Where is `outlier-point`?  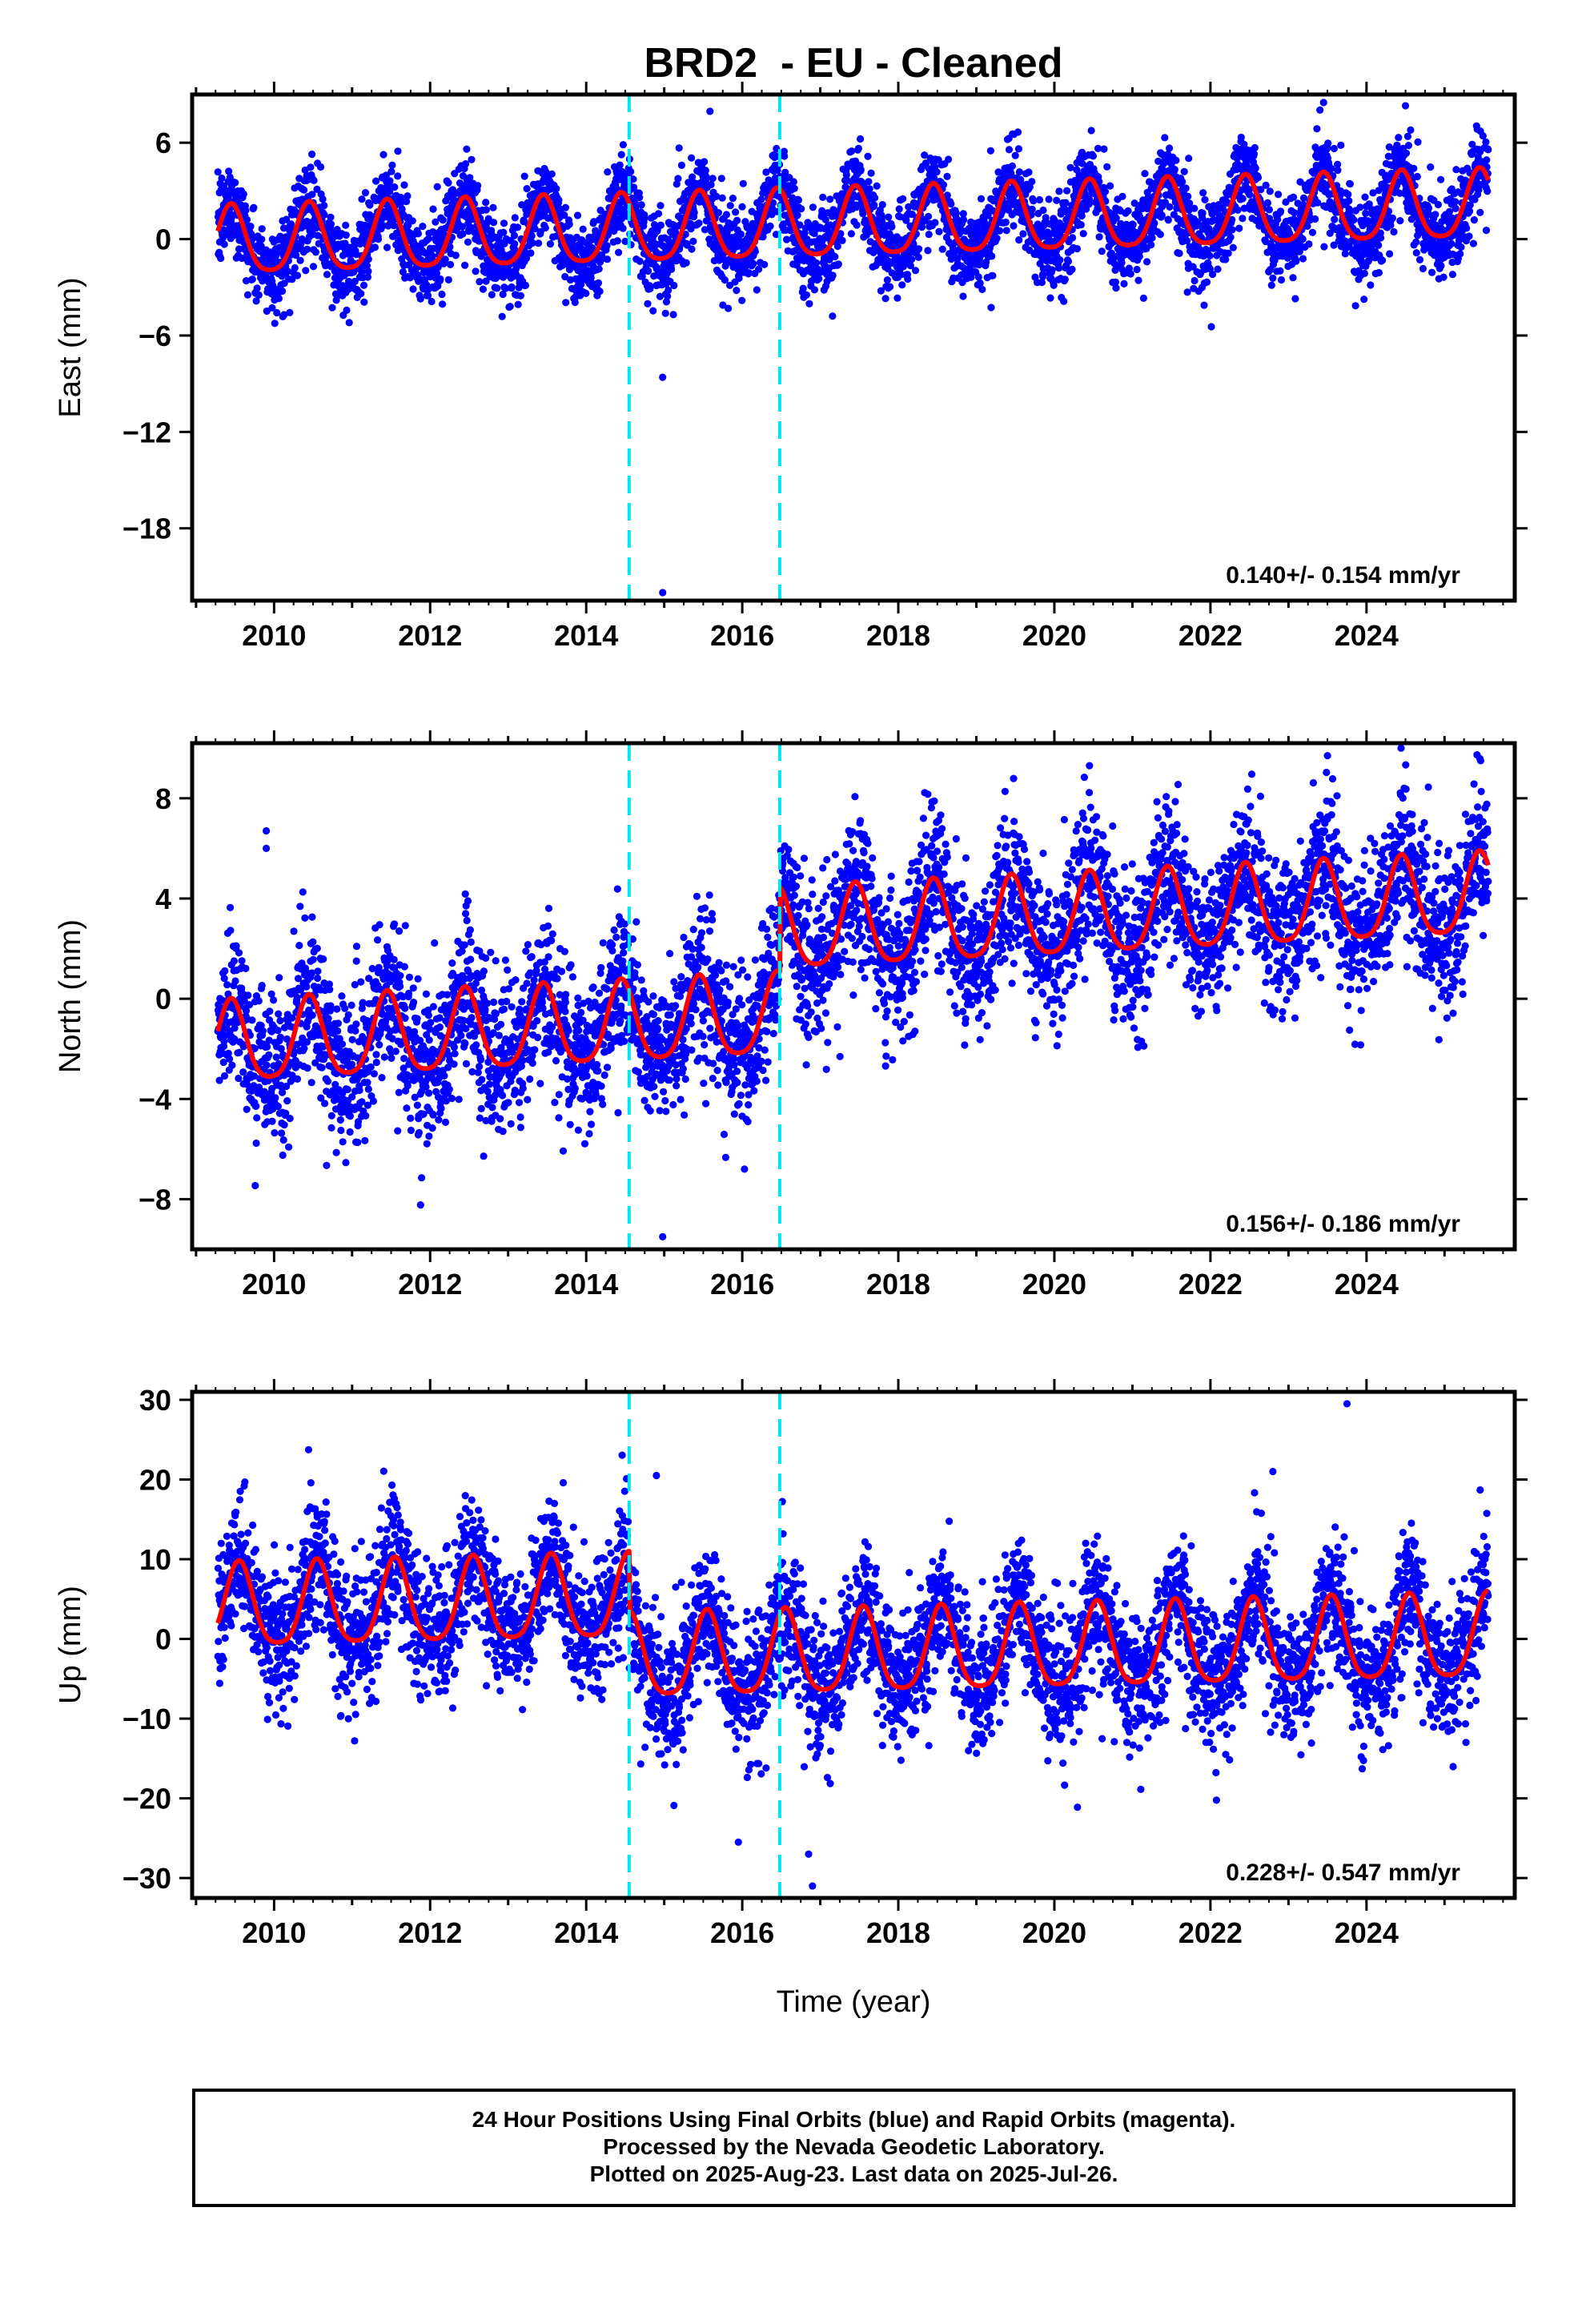
outlier-point is located at coordinates (1008, 139).